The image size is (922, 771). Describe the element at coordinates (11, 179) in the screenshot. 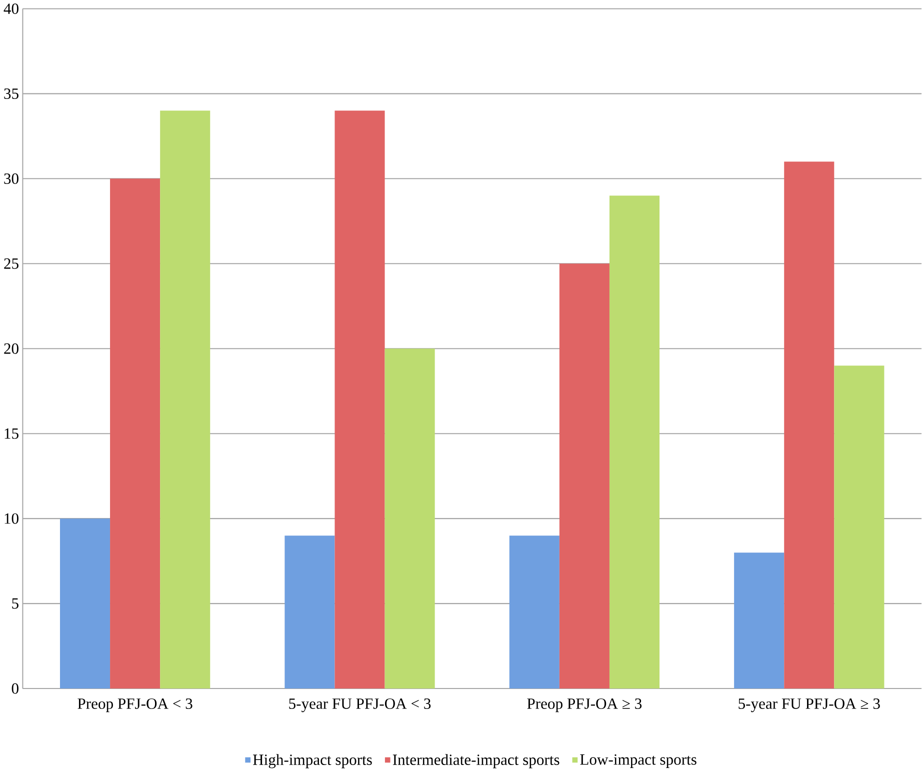

I see `y-tick-label: 30` at that location.